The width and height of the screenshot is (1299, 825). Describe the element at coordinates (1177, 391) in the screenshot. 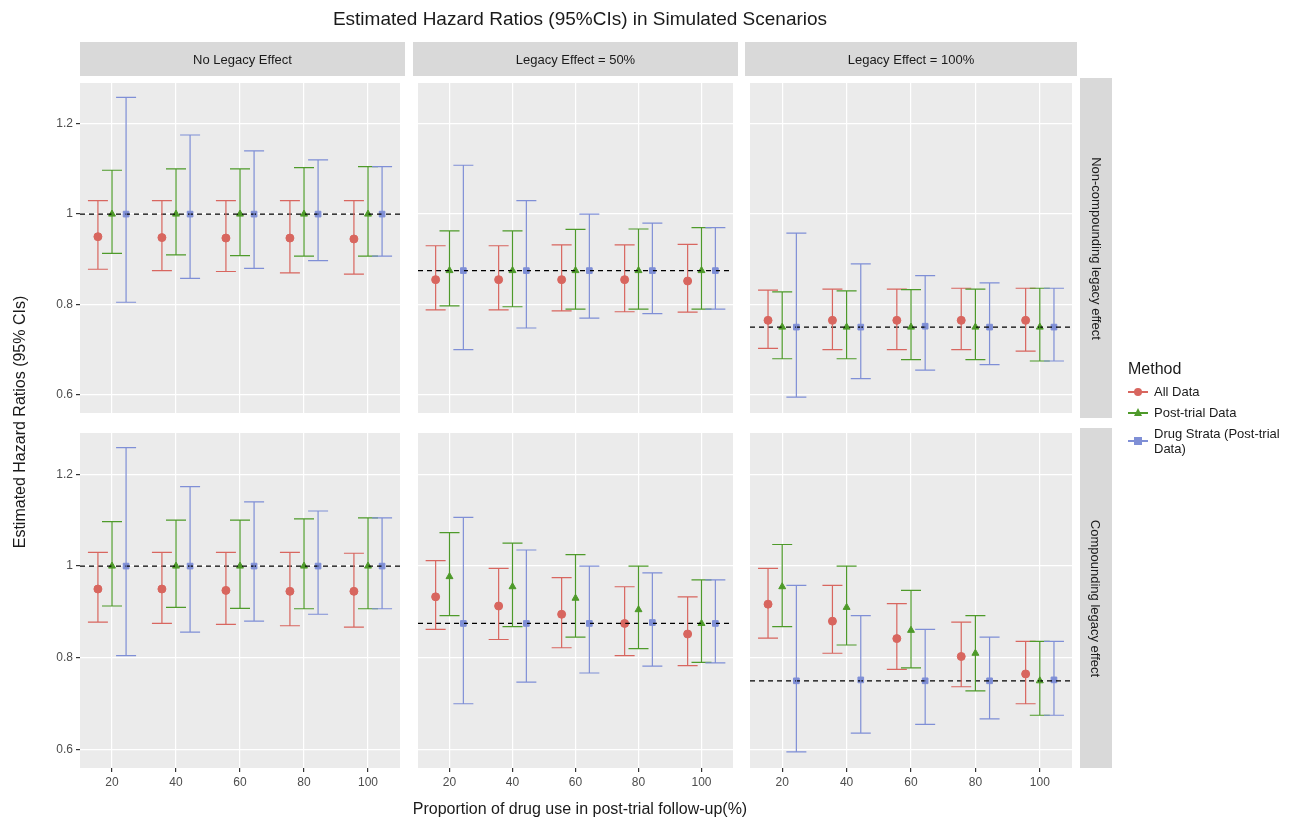

I see `legend-label: All Data` at that location.